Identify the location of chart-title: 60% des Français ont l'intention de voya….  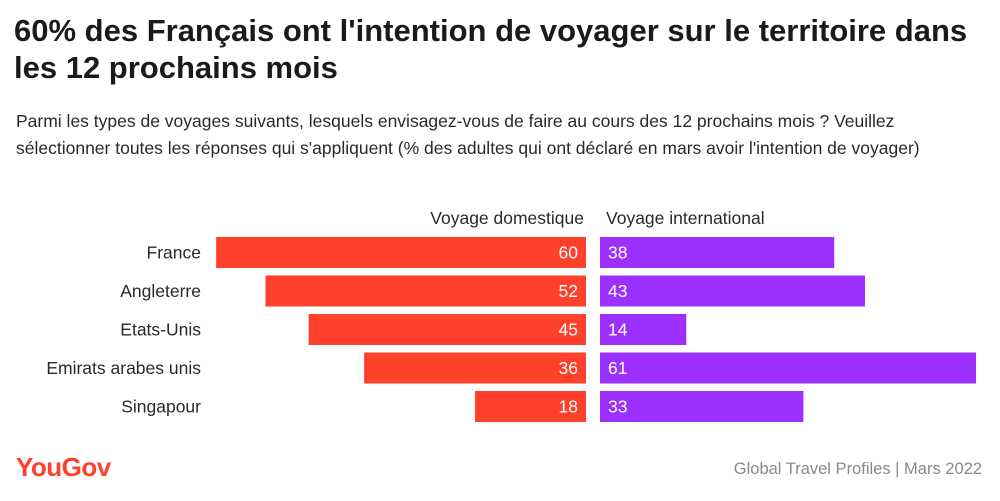
(491, 49).